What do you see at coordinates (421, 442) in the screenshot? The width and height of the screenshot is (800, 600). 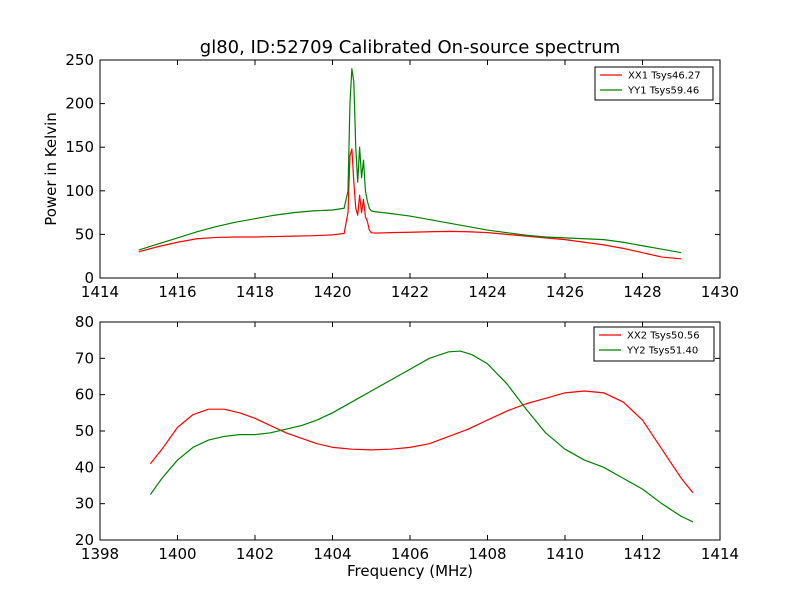 I see `series-line-xx2` at bounding box center [421, 442].